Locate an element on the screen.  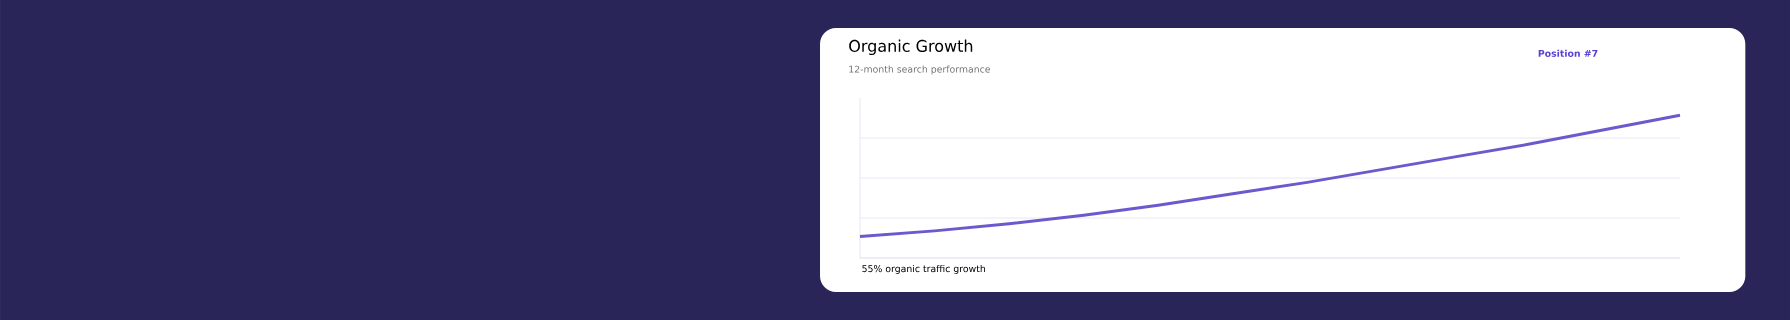
text: Position #7 is located at coordinates (1568, 53).